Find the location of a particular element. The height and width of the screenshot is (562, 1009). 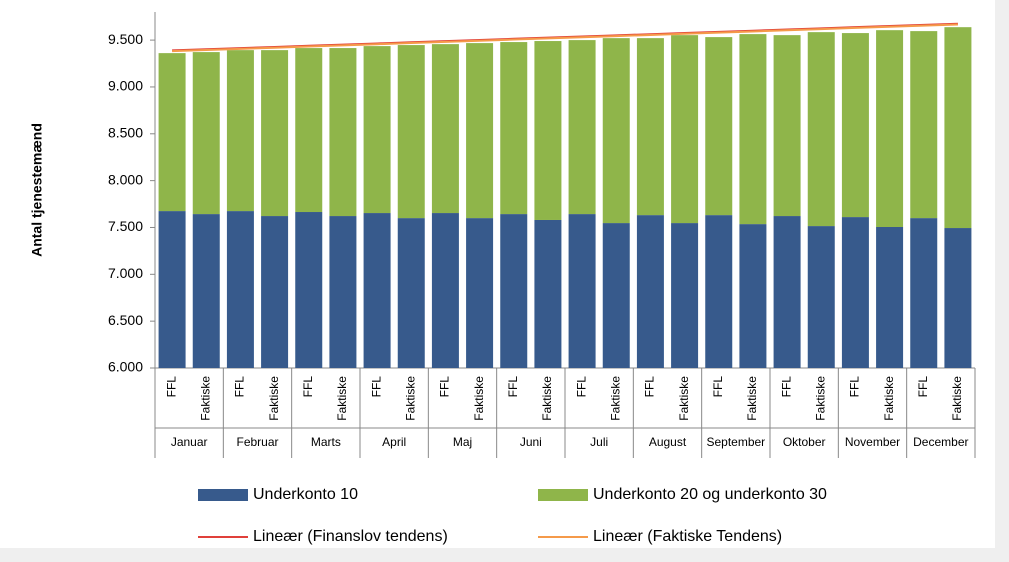

group-label: Marts is located at coordinates (326, 442).